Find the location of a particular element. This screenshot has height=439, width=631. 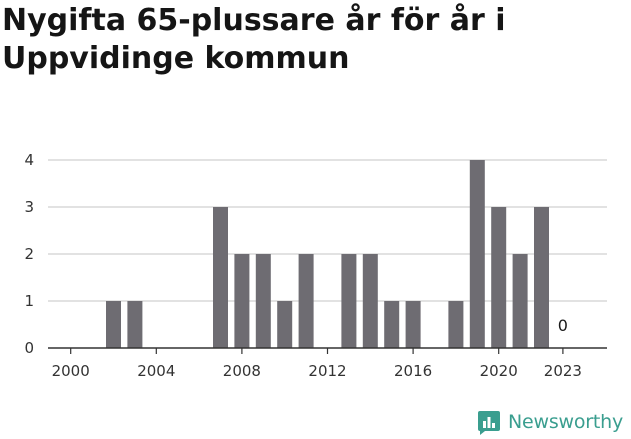

brand-logo: Newsworthy is located at coordinates (549, 422).